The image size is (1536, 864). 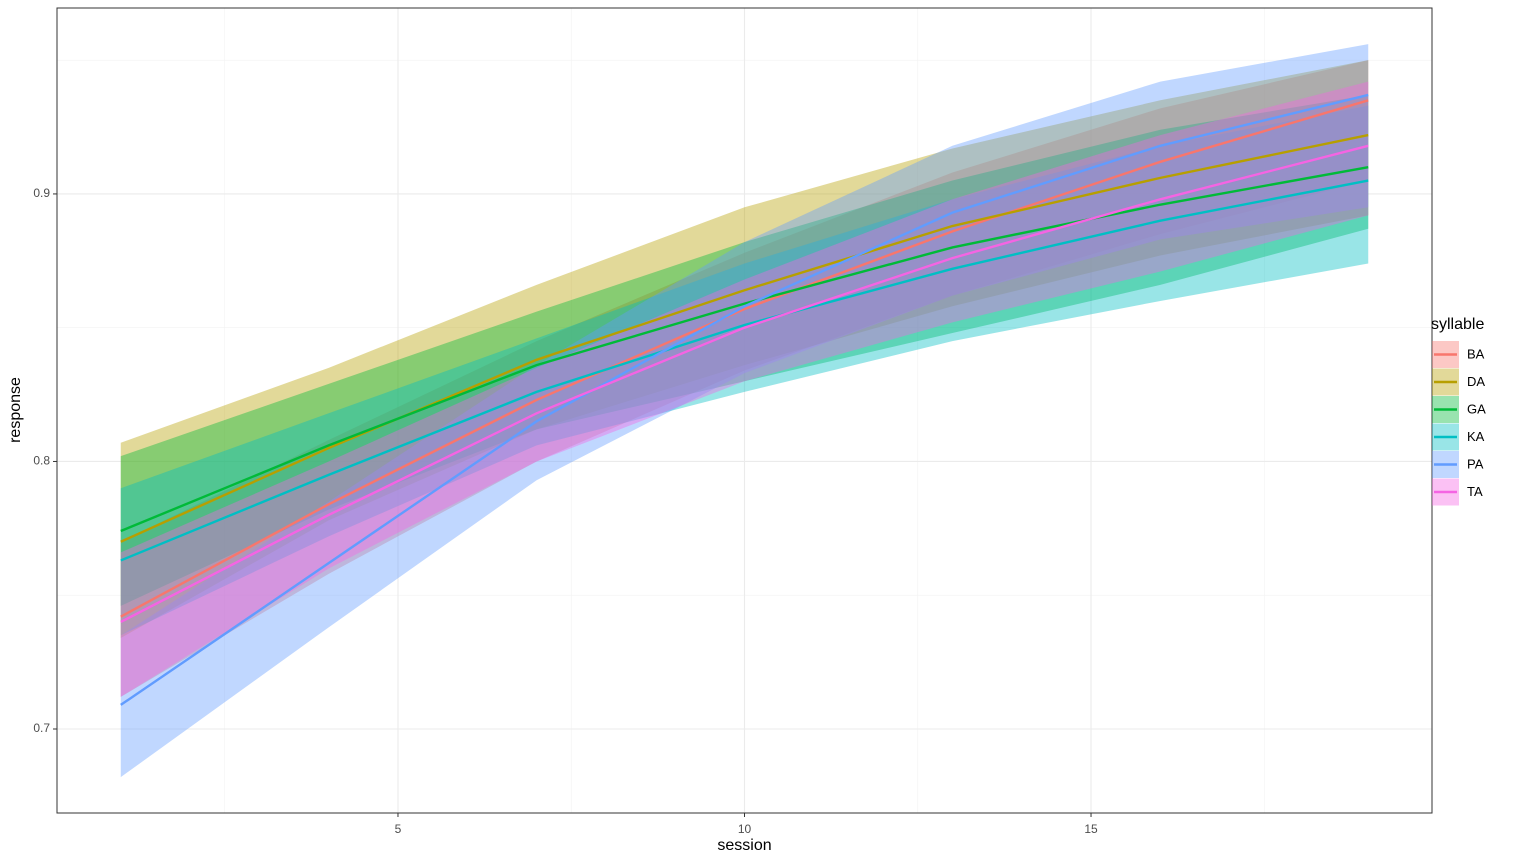 What do you see at coordinates (1476, 436) in the screenshot?
I see `legend-label: KA` at bounding box center [1476, 436].